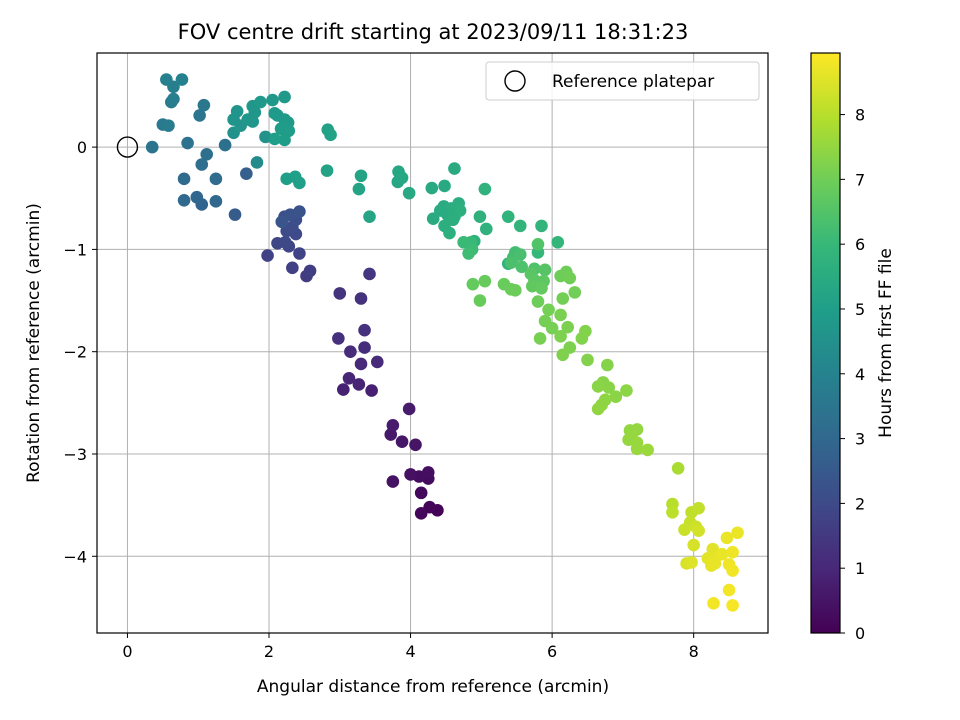  What do you see at coordinates (860, 115) in the screenshot?
I see `colorbar-tick-label: 8` at bounding box center [860, 115].